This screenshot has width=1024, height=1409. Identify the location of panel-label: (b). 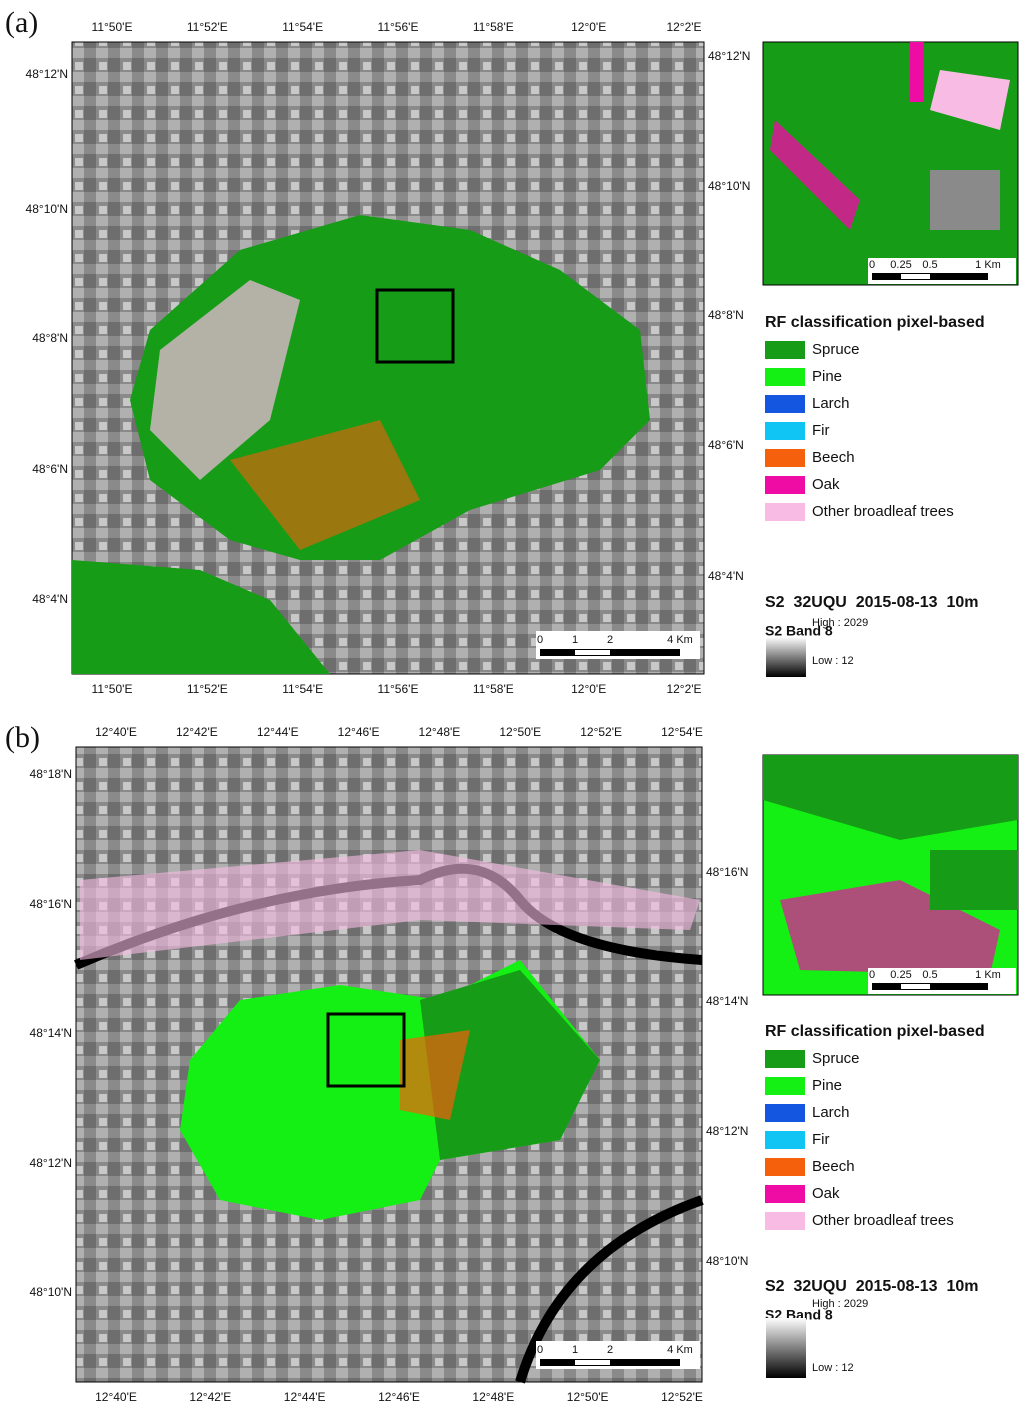
(22, 737).